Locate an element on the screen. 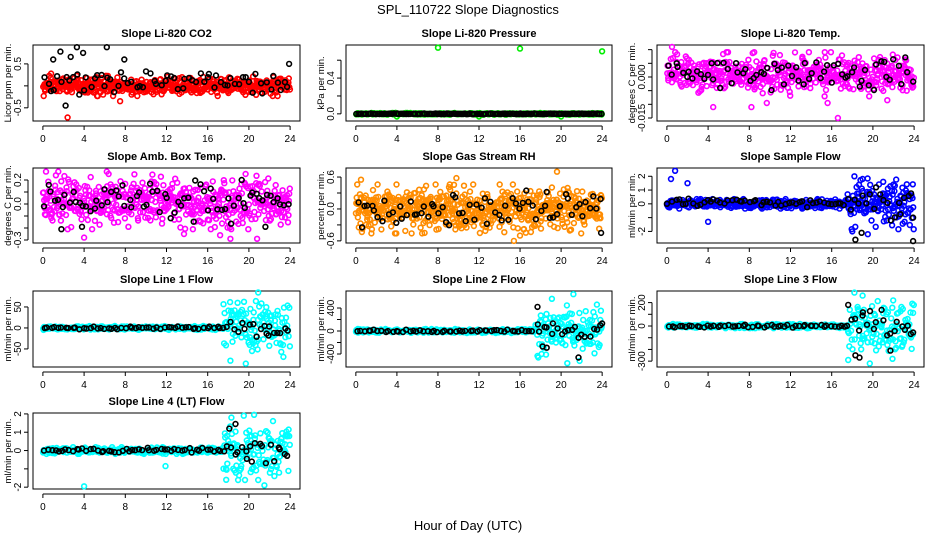  y-tick-label: 0.0 is located at coordinates (331, 209).